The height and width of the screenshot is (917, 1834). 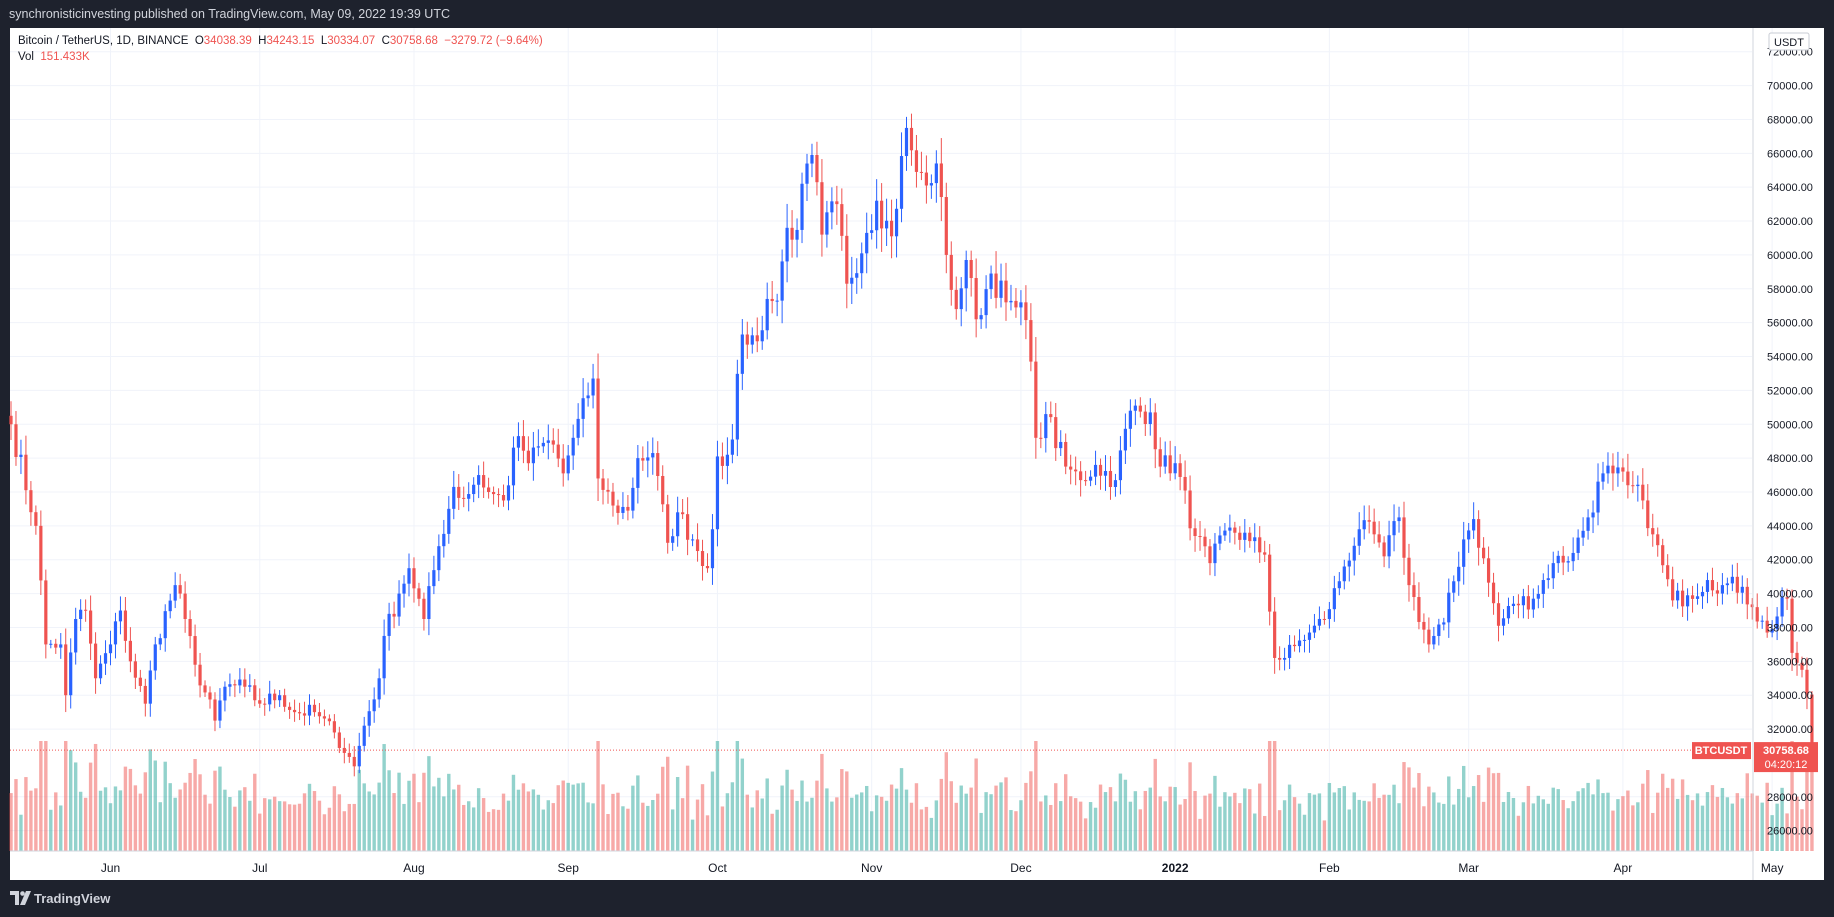 What do you see at coordinates (351, 41) in the screenshot?
I see `low-value: 30334.07` at bounding box center [351, 41].